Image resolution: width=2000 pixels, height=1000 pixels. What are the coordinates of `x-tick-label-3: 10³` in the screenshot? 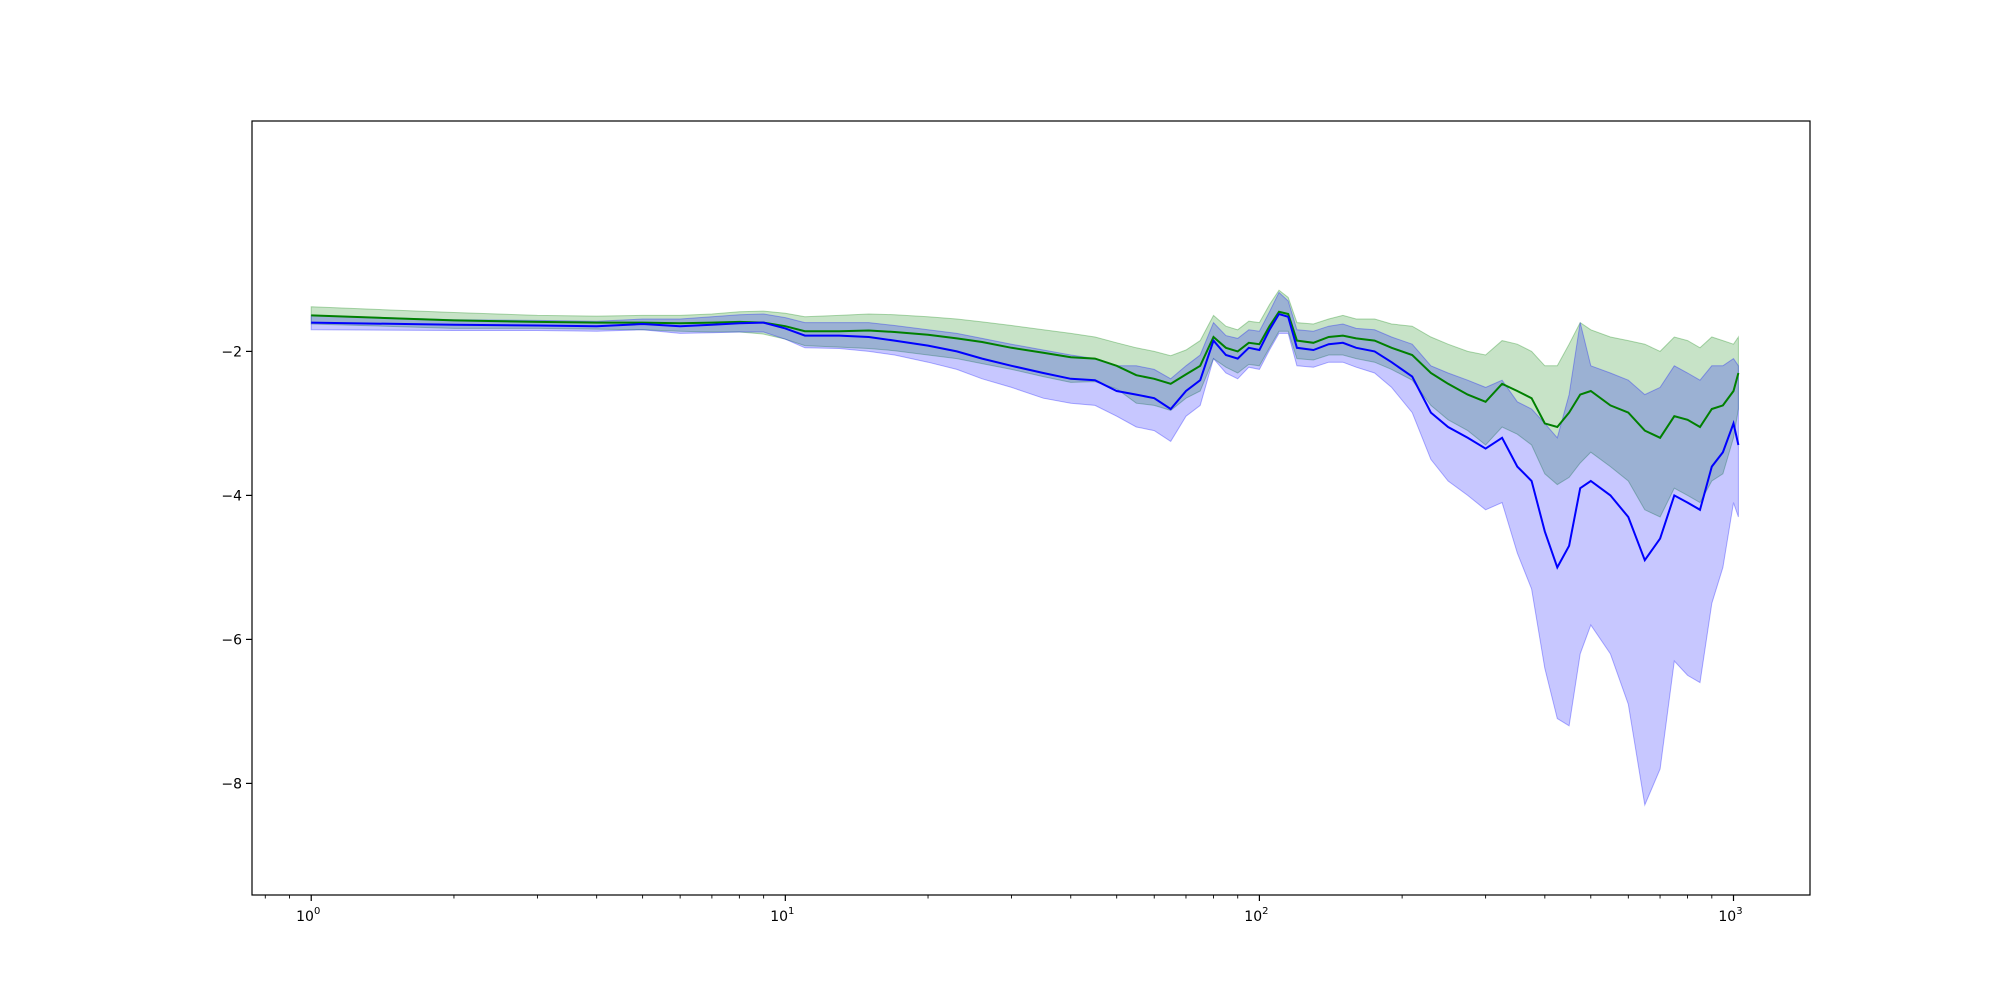 It's located at (1730, 915).